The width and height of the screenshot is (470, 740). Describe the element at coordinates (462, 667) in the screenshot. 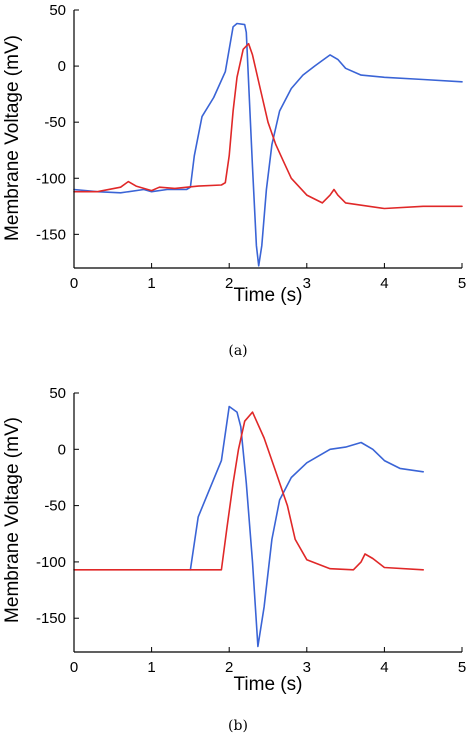

I see `x-tick-label-b-5: 5` at that location.